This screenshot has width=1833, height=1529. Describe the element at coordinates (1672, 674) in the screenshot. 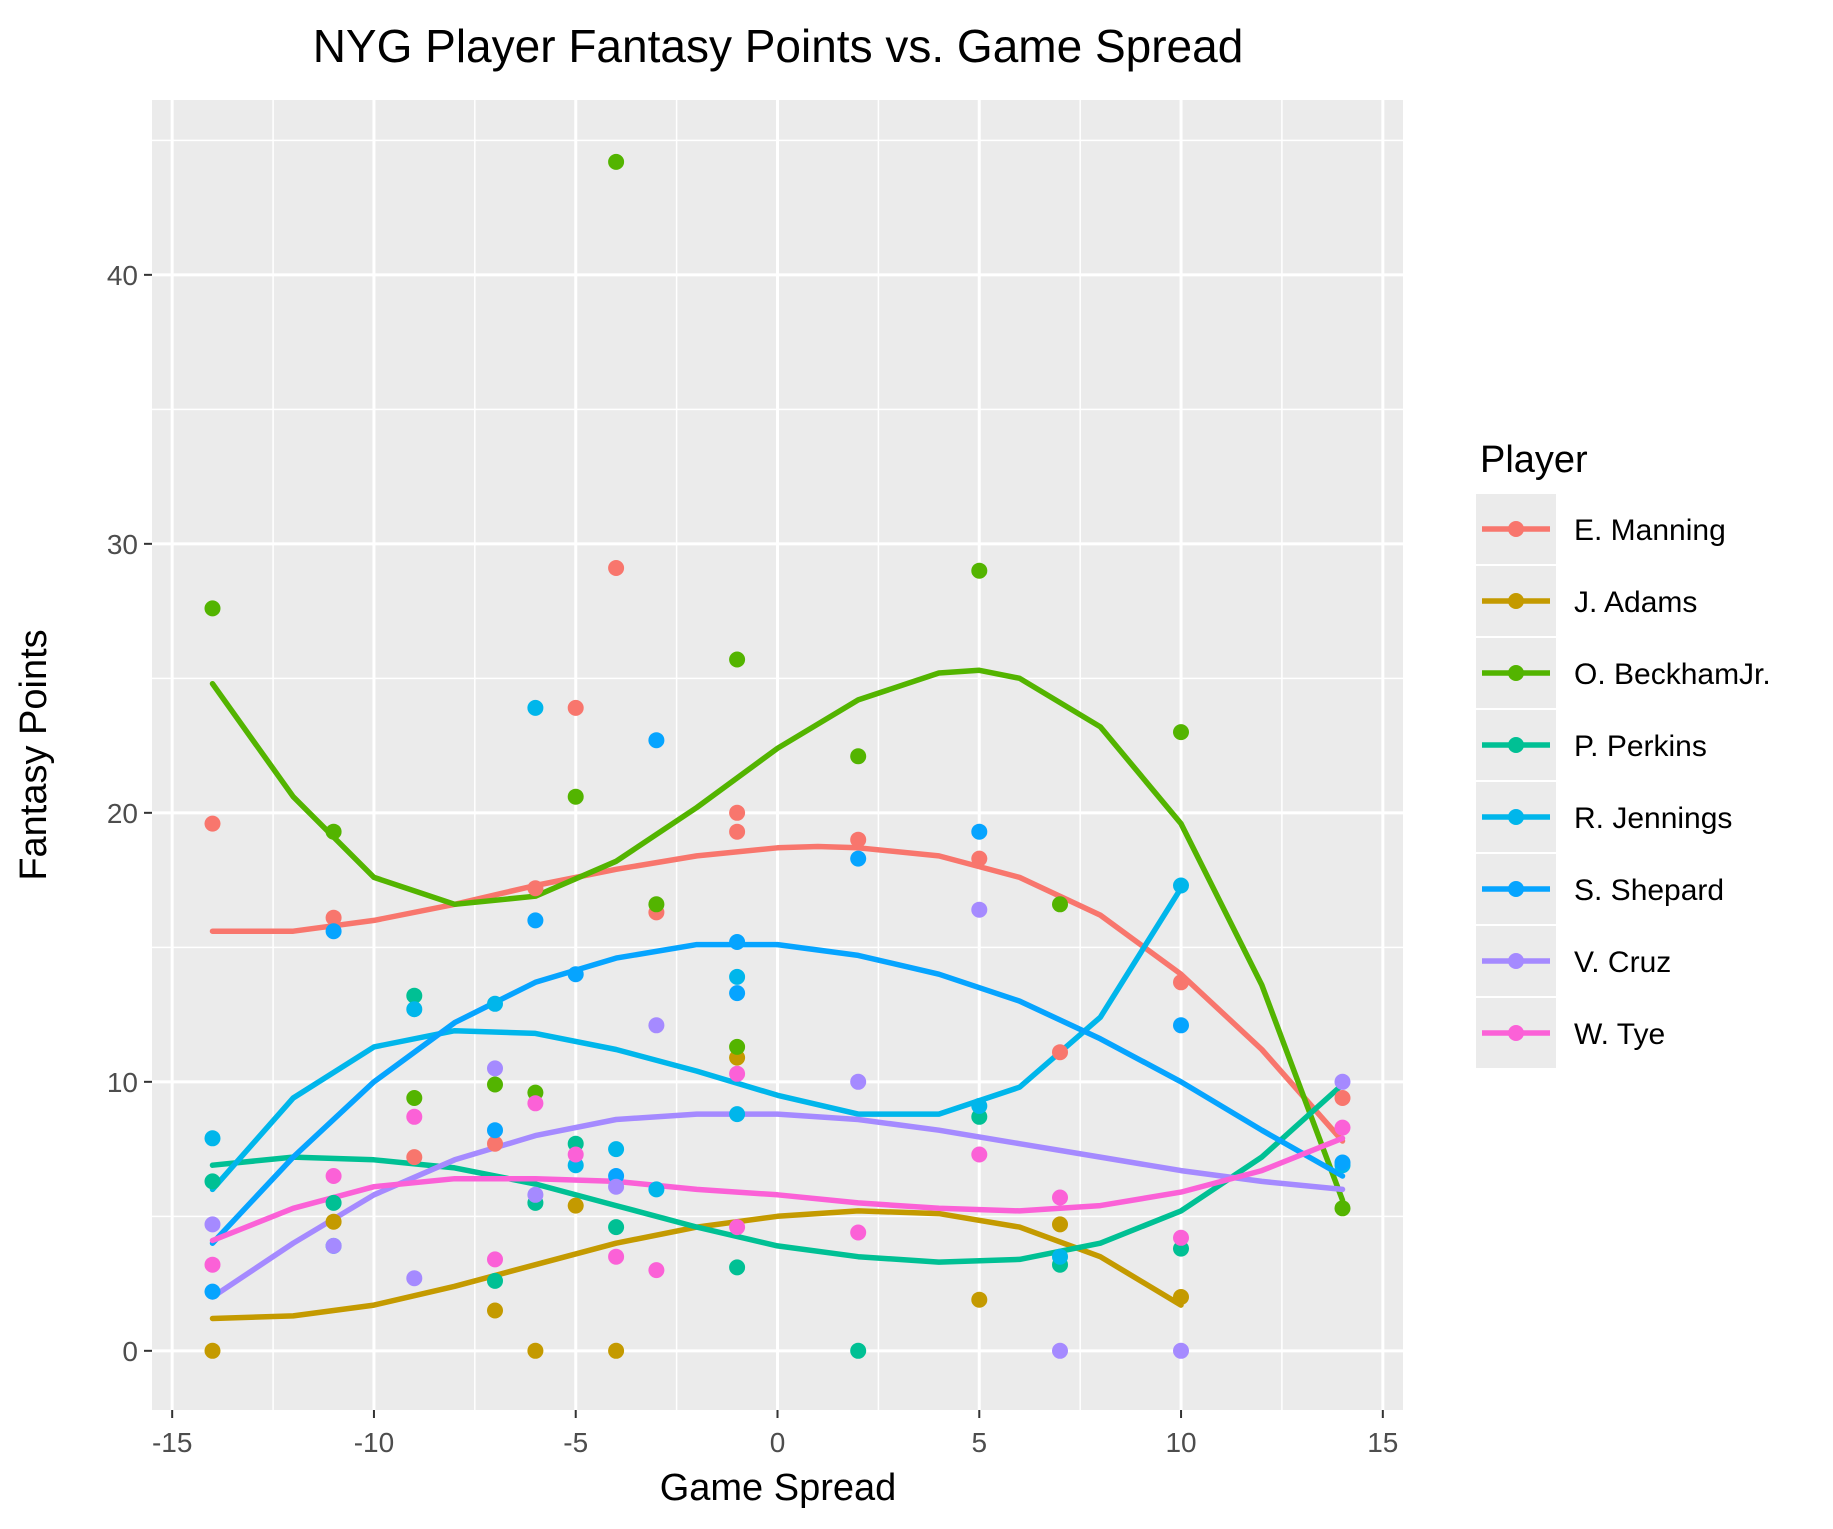

I see `legend-label: O. BeckhamJr.` at that location.